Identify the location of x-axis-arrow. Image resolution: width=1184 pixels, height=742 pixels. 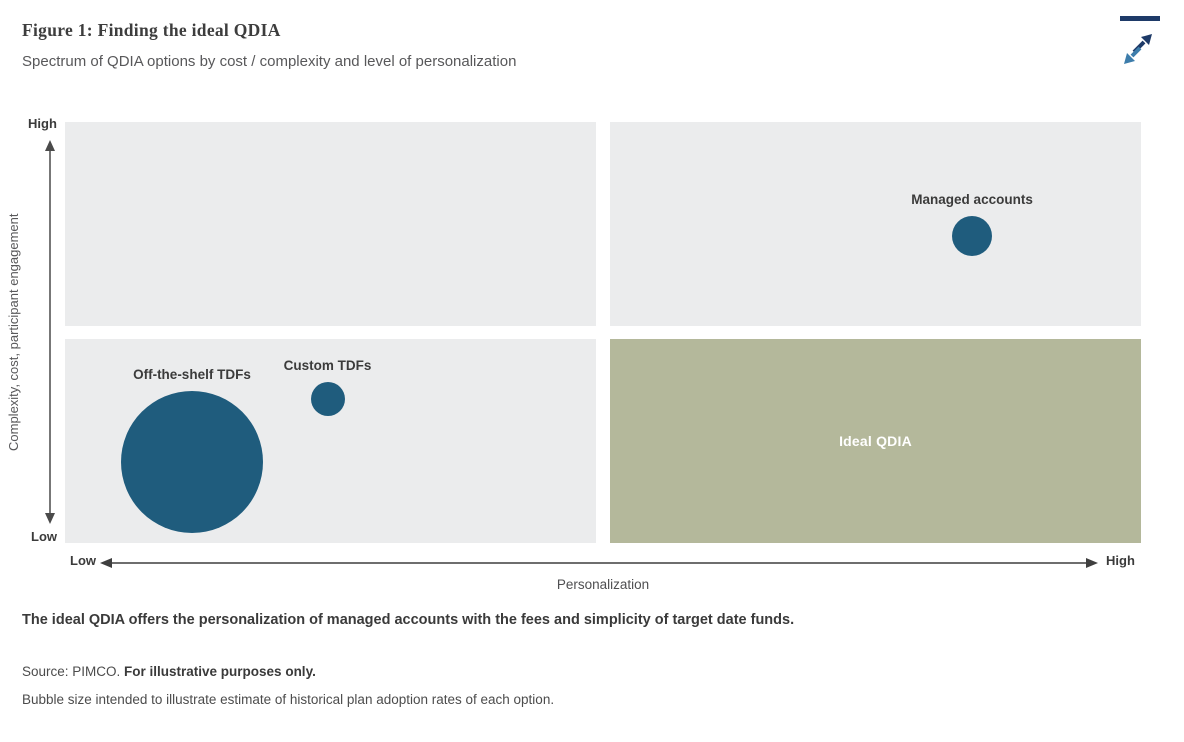
(599, 563).